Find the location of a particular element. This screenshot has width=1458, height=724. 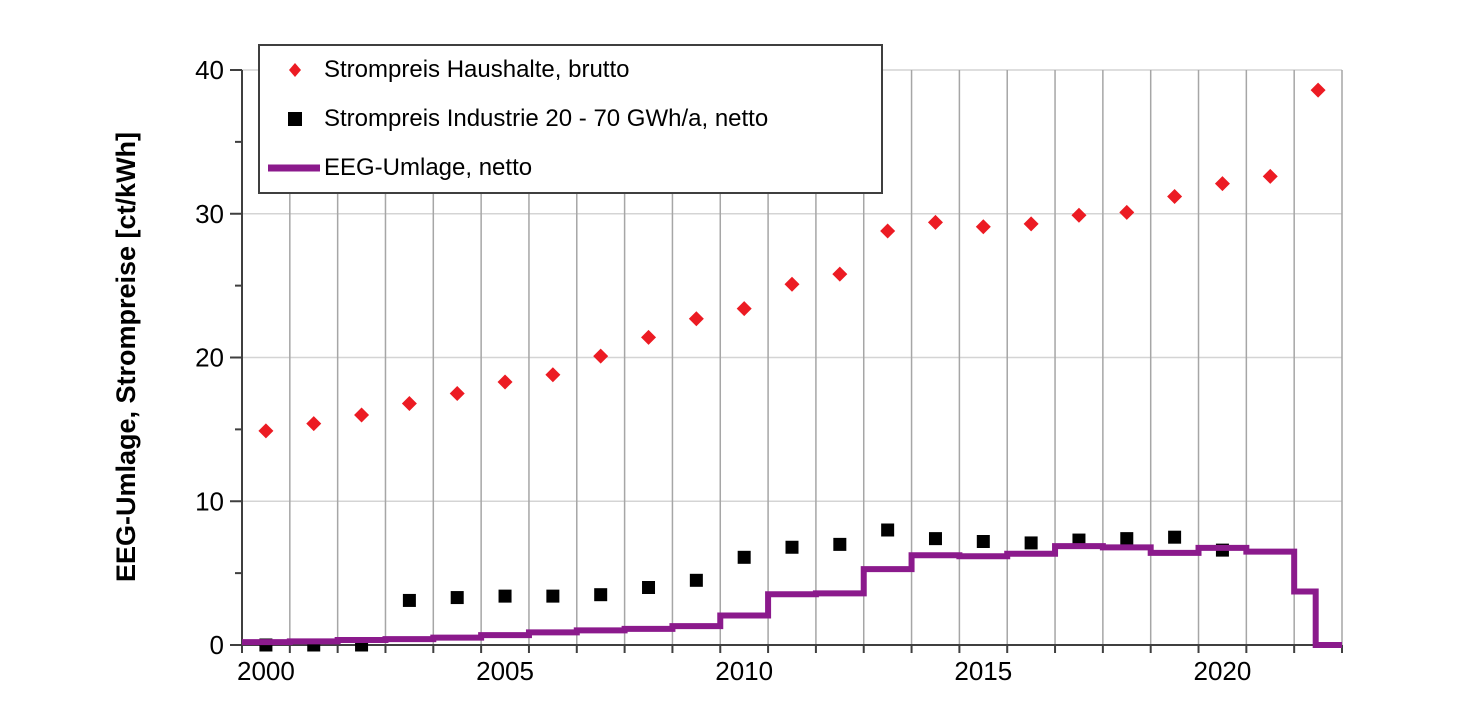

legend-item-eeg-umlage: EEG-Umlage, netto is located at coordinates (570, 168).